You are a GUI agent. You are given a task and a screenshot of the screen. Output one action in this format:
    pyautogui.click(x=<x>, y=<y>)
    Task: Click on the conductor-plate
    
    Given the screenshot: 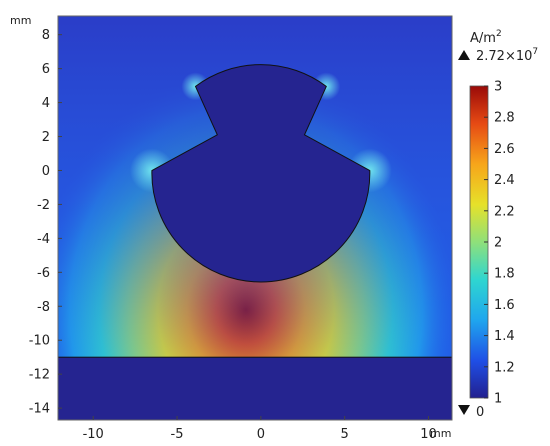 What is the action you would take?
    pyautogui.click(x=255, y=388)
    